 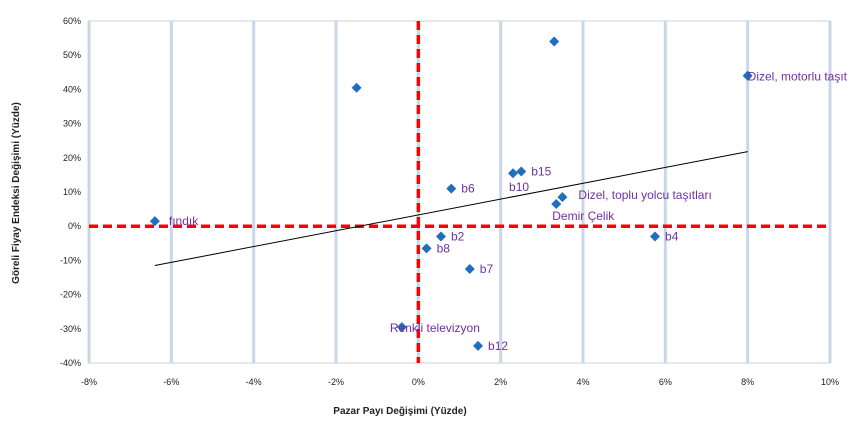 I want to click on y-tick-label: -10%, so click(x=70, y=260).